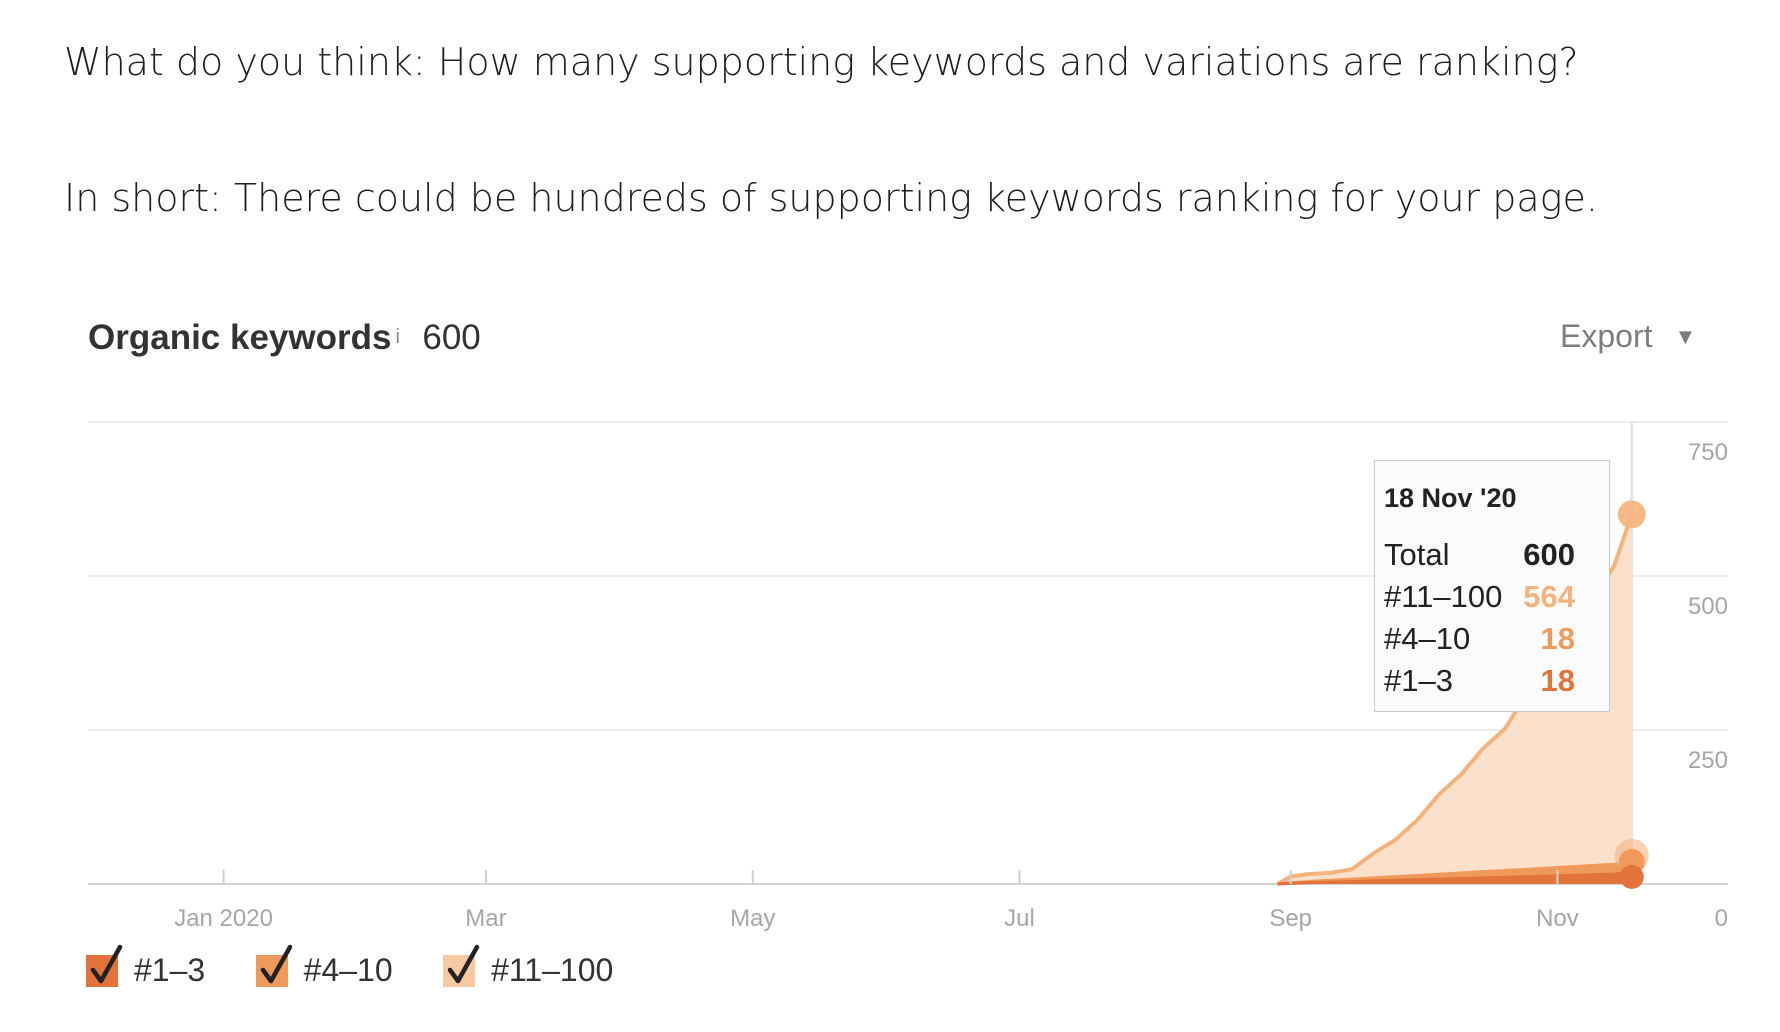 This screenshot has height=1032, width=1780. I want to click on tooltip-label: Total, so click(1417, 554).